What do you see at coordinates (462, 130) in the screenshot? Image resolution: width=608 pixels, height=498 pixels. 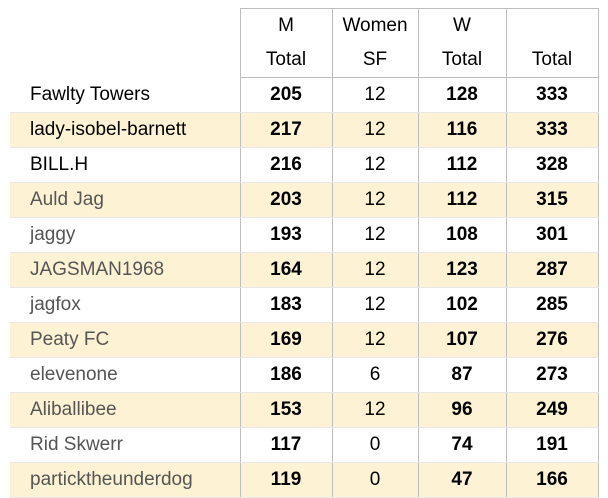 I see `w-total-cell: 116` at bounding box center [462, 130].